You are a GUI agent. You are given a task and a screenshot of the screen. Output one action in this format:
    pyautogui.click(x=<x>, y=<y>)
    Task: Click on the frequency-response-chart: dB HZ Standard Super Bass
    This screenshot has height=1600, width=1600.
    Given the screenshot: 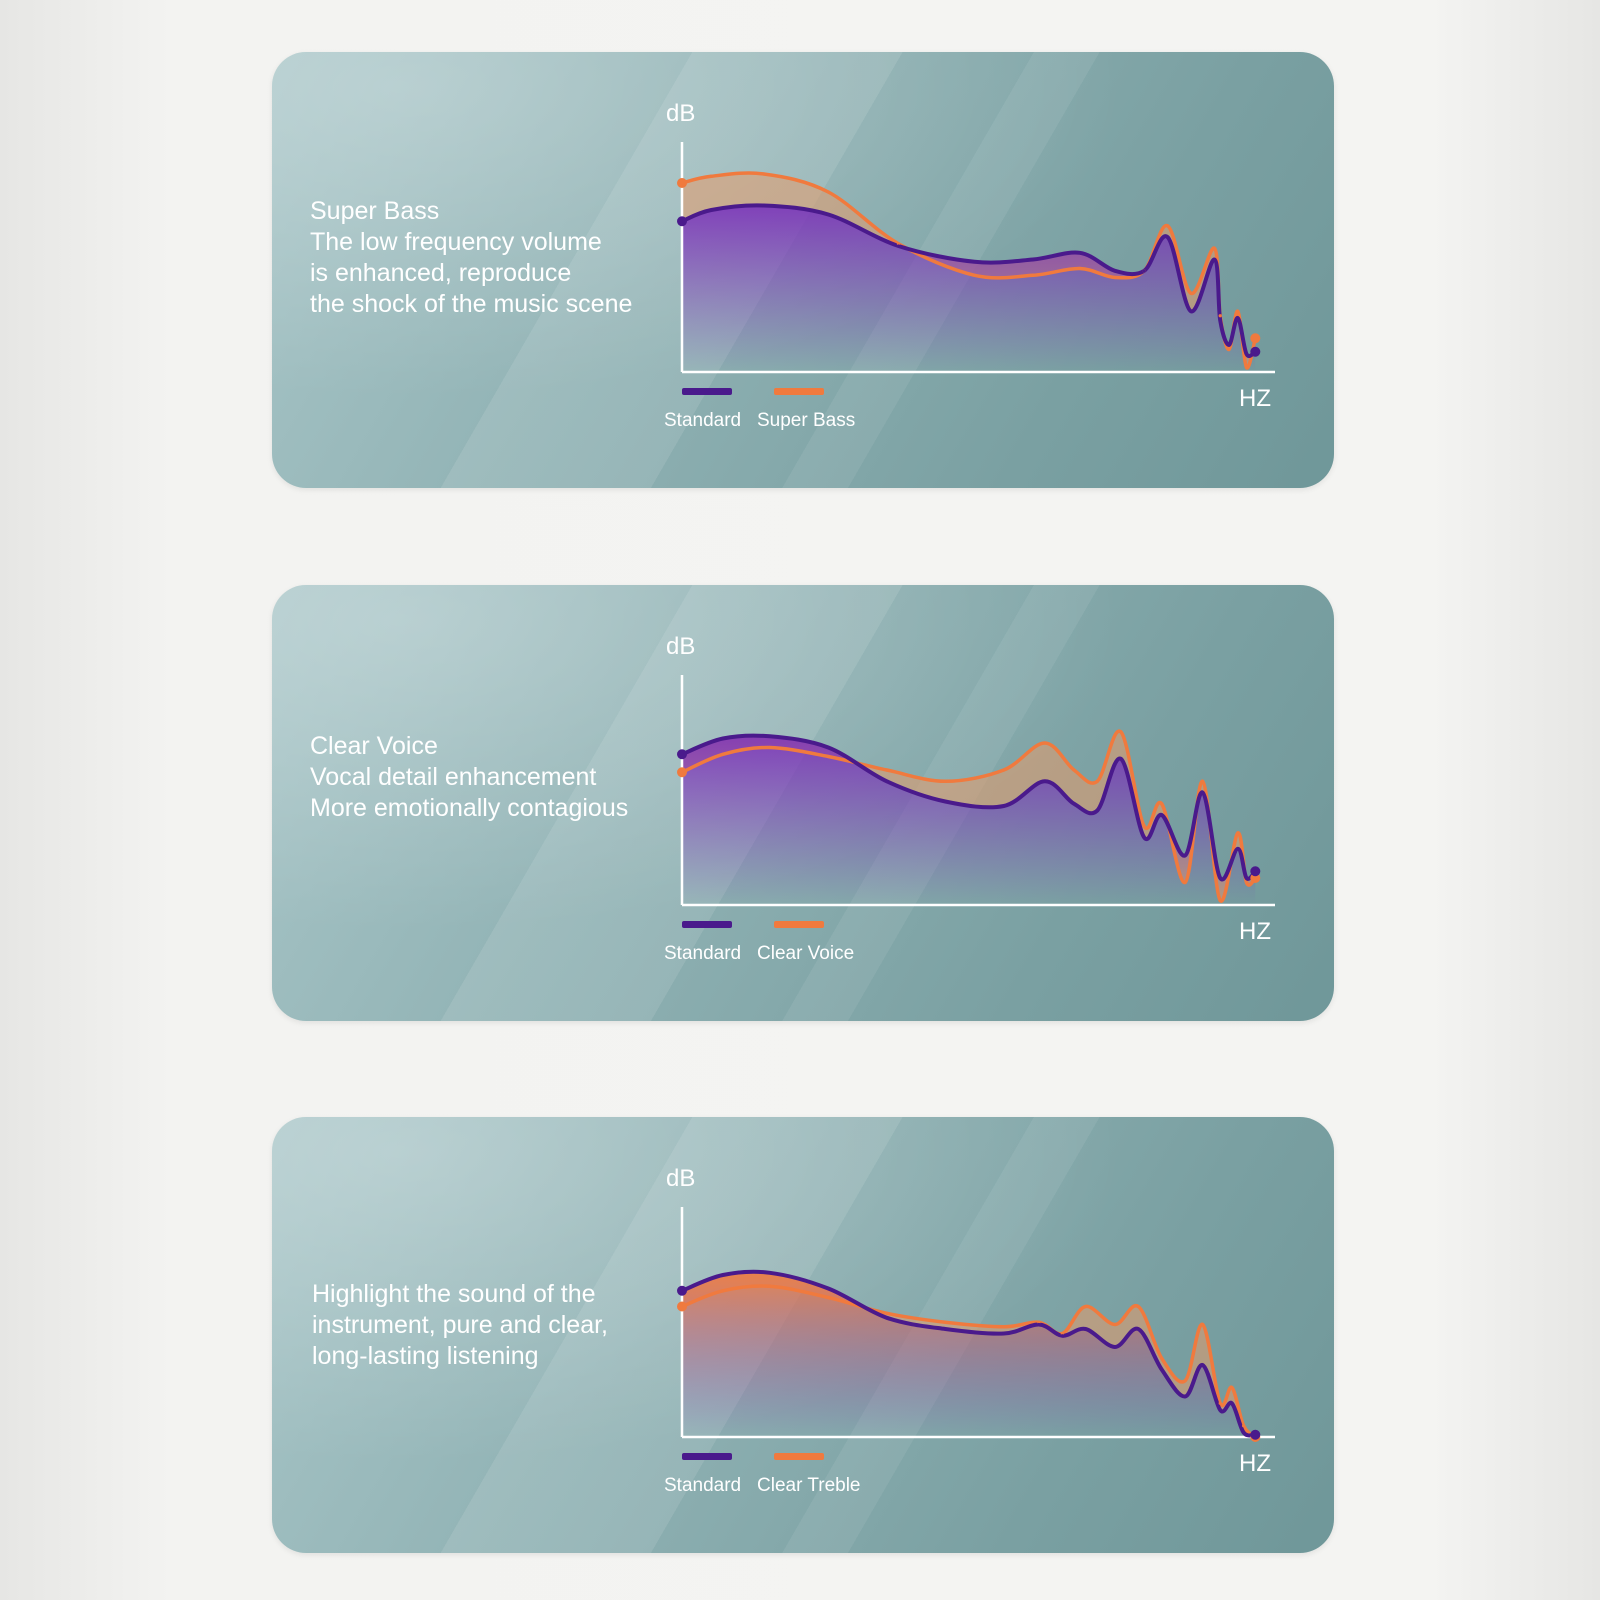 What is the action you would take?
    pyautogui.click(x=969, y=265)
    